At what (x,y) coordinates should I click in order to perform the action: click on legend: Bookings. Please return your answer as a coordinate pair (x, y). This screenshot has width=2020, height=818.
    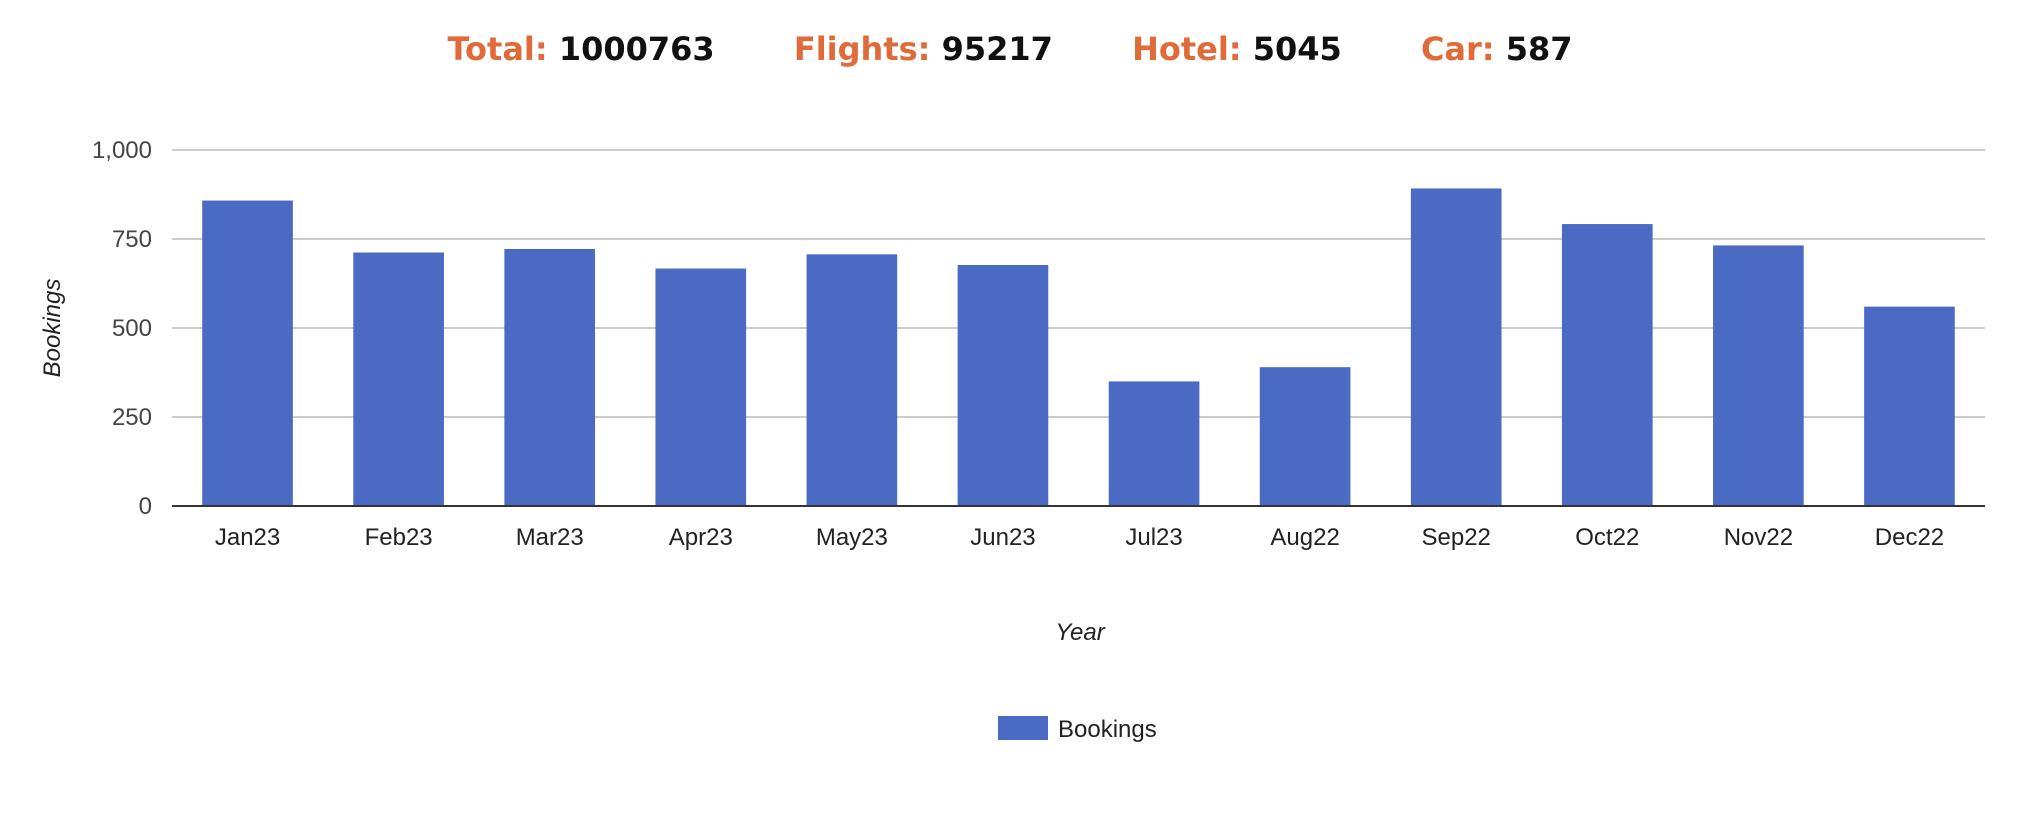
    Looking at the image, I should click on (1077, 729).